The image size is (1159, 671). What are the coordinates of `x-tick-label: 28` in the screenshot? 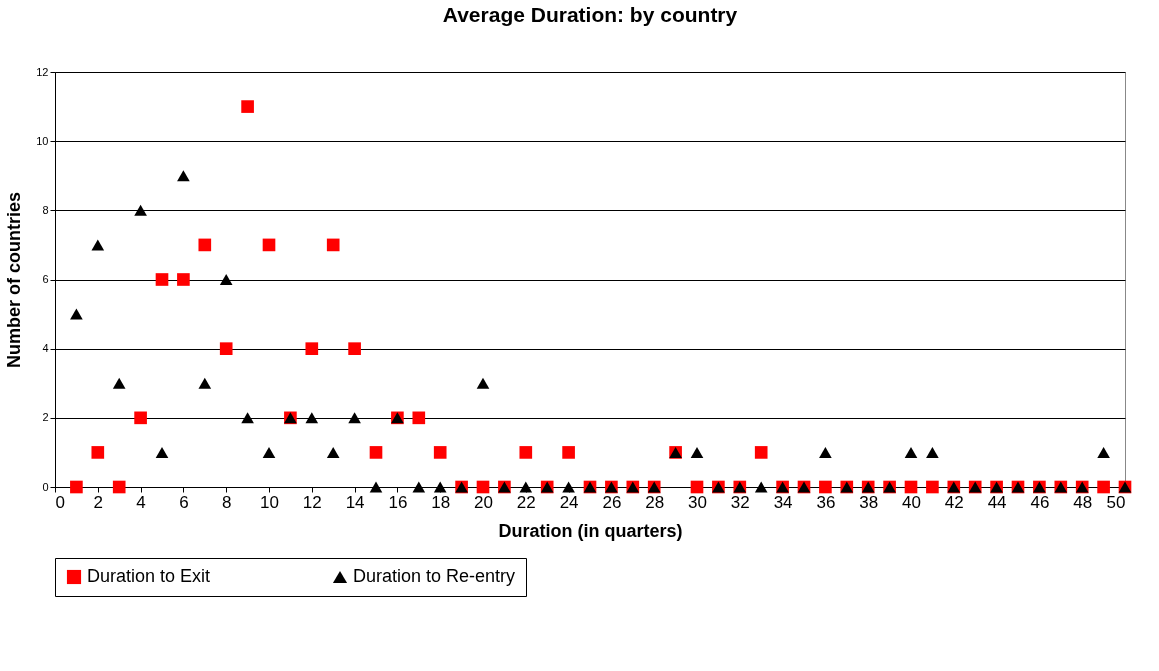 It's located at (655, 502).